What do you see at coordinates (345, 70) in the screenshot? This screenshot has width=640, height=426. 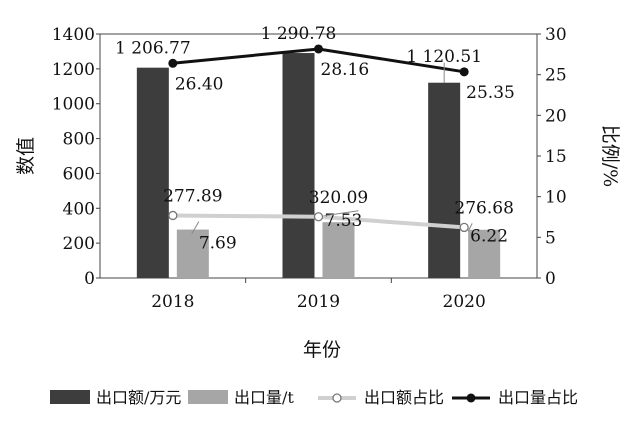 I see `data-label-export-volume-share: 28.16` at bounding box center [345, 70].